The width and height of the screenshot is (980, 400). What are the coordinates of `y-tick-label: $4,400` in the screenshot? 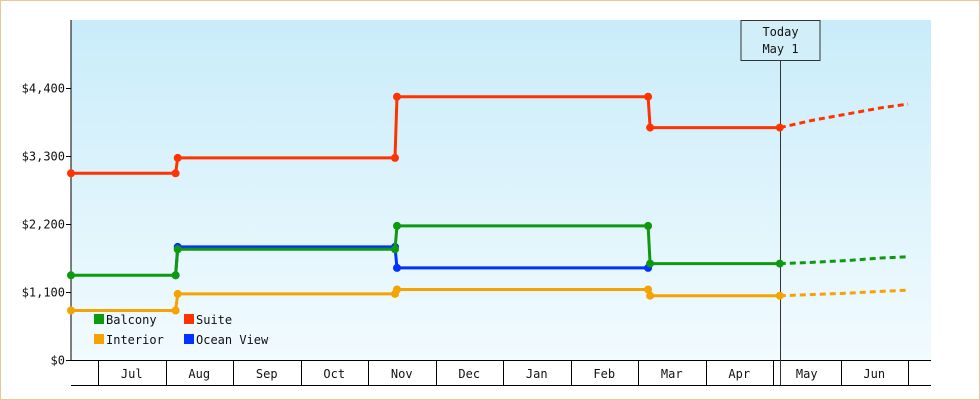 It's located at (43, 89).